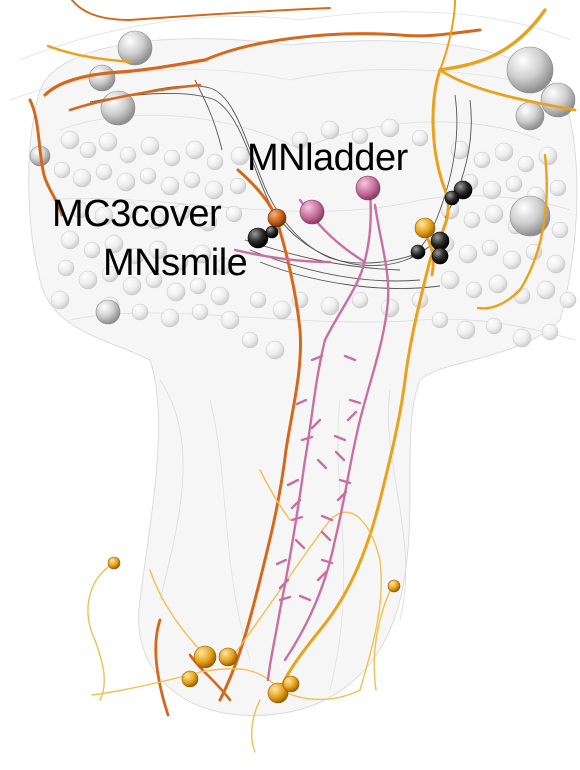 This screenshot has width=580, height=770. Describe the element at coordinates (327, 158) in the screenshot. I see `label-mnladder: MNladder` at that location.